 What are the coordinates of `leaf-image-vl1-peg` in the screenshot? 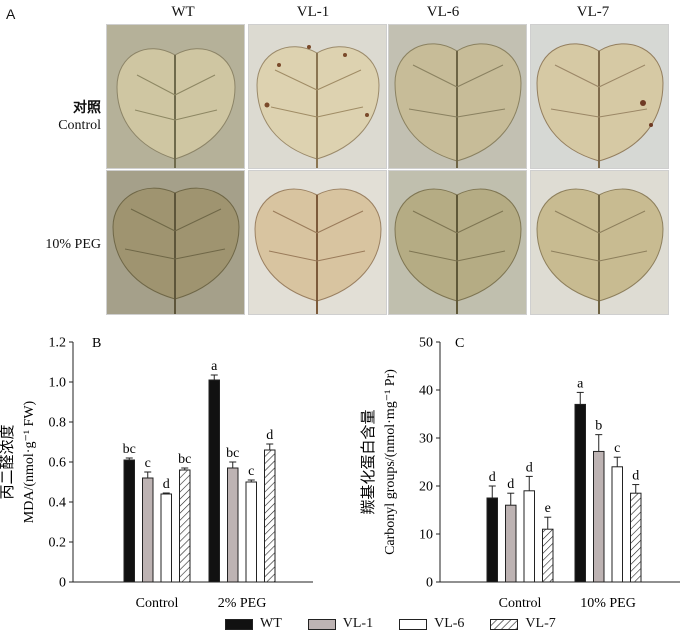 It's located at (317, 242).